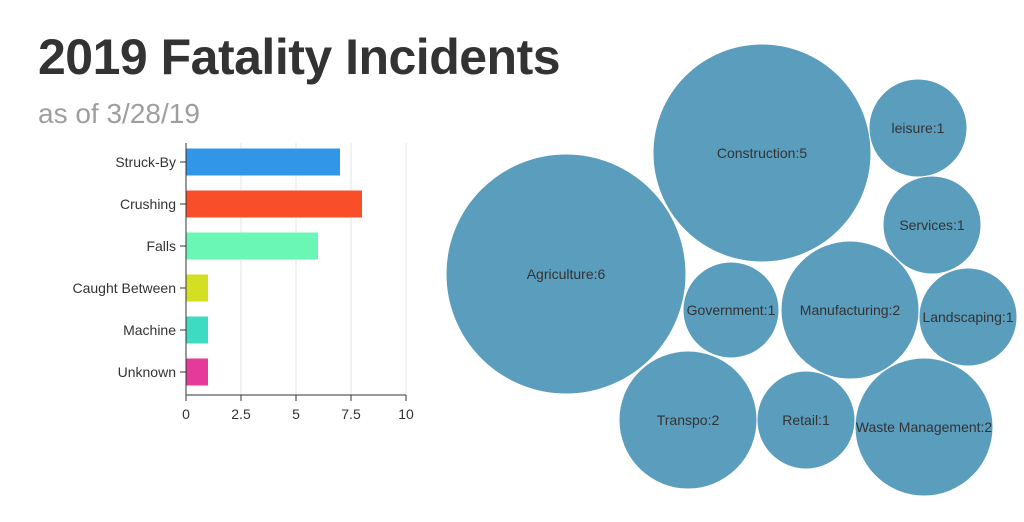  What do you see at coordinates (161, 246) in the screenshot?
I see `y-tick-label: Falls` at bounding box center [161, 246].